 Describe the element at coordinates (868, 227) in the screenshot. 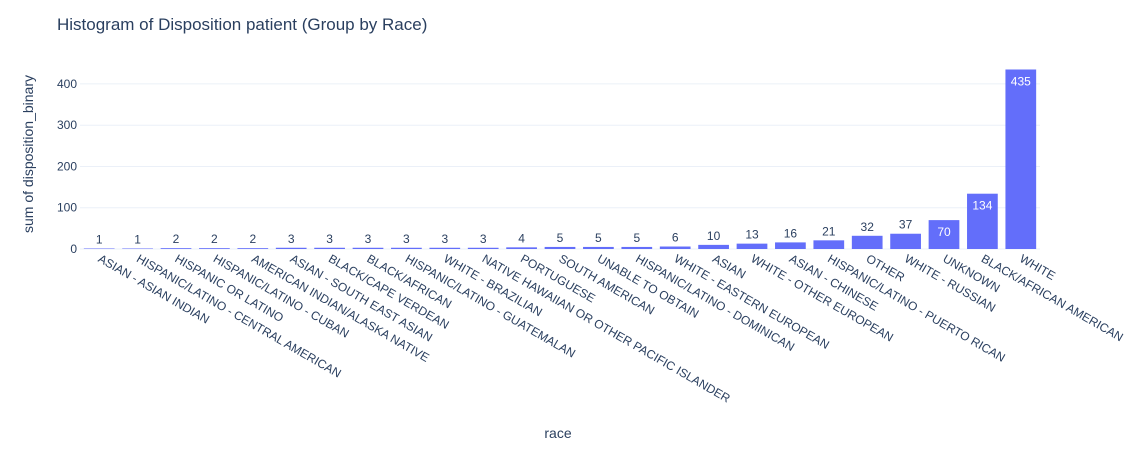

I see `bar-value-label: 32` at that location.